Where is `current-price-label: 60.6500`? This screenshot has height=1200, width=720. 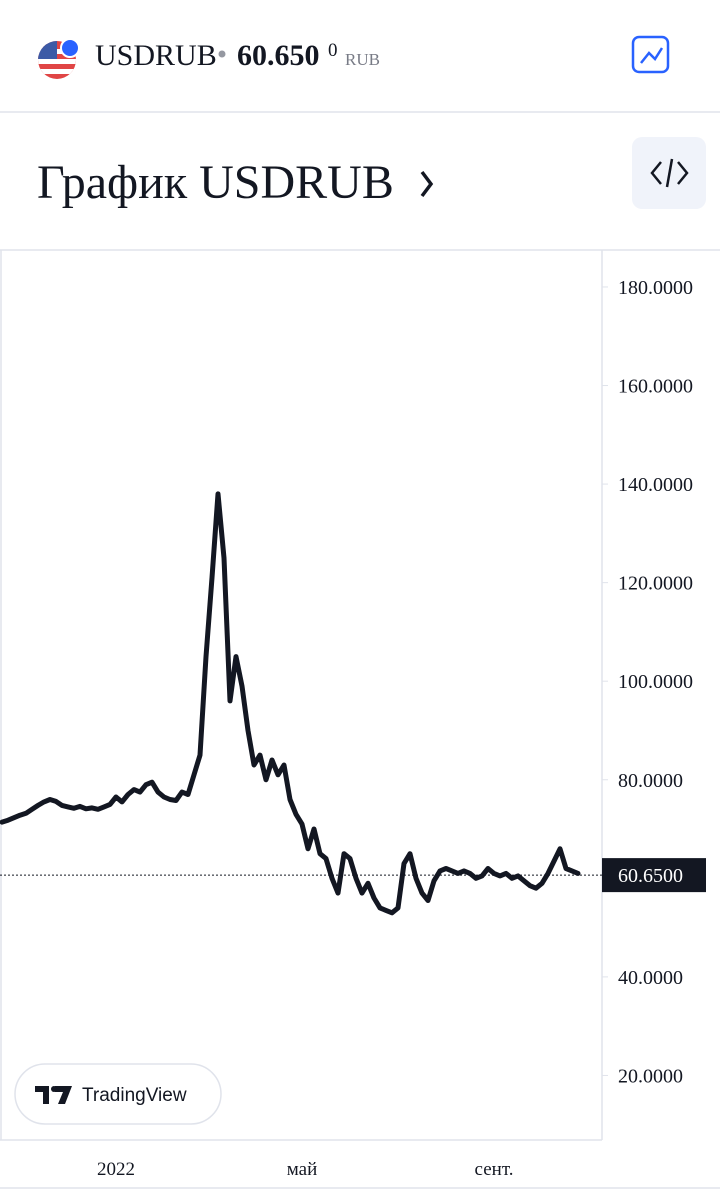
current-price-label: 60.6500 is located at coordinates (650, 876).